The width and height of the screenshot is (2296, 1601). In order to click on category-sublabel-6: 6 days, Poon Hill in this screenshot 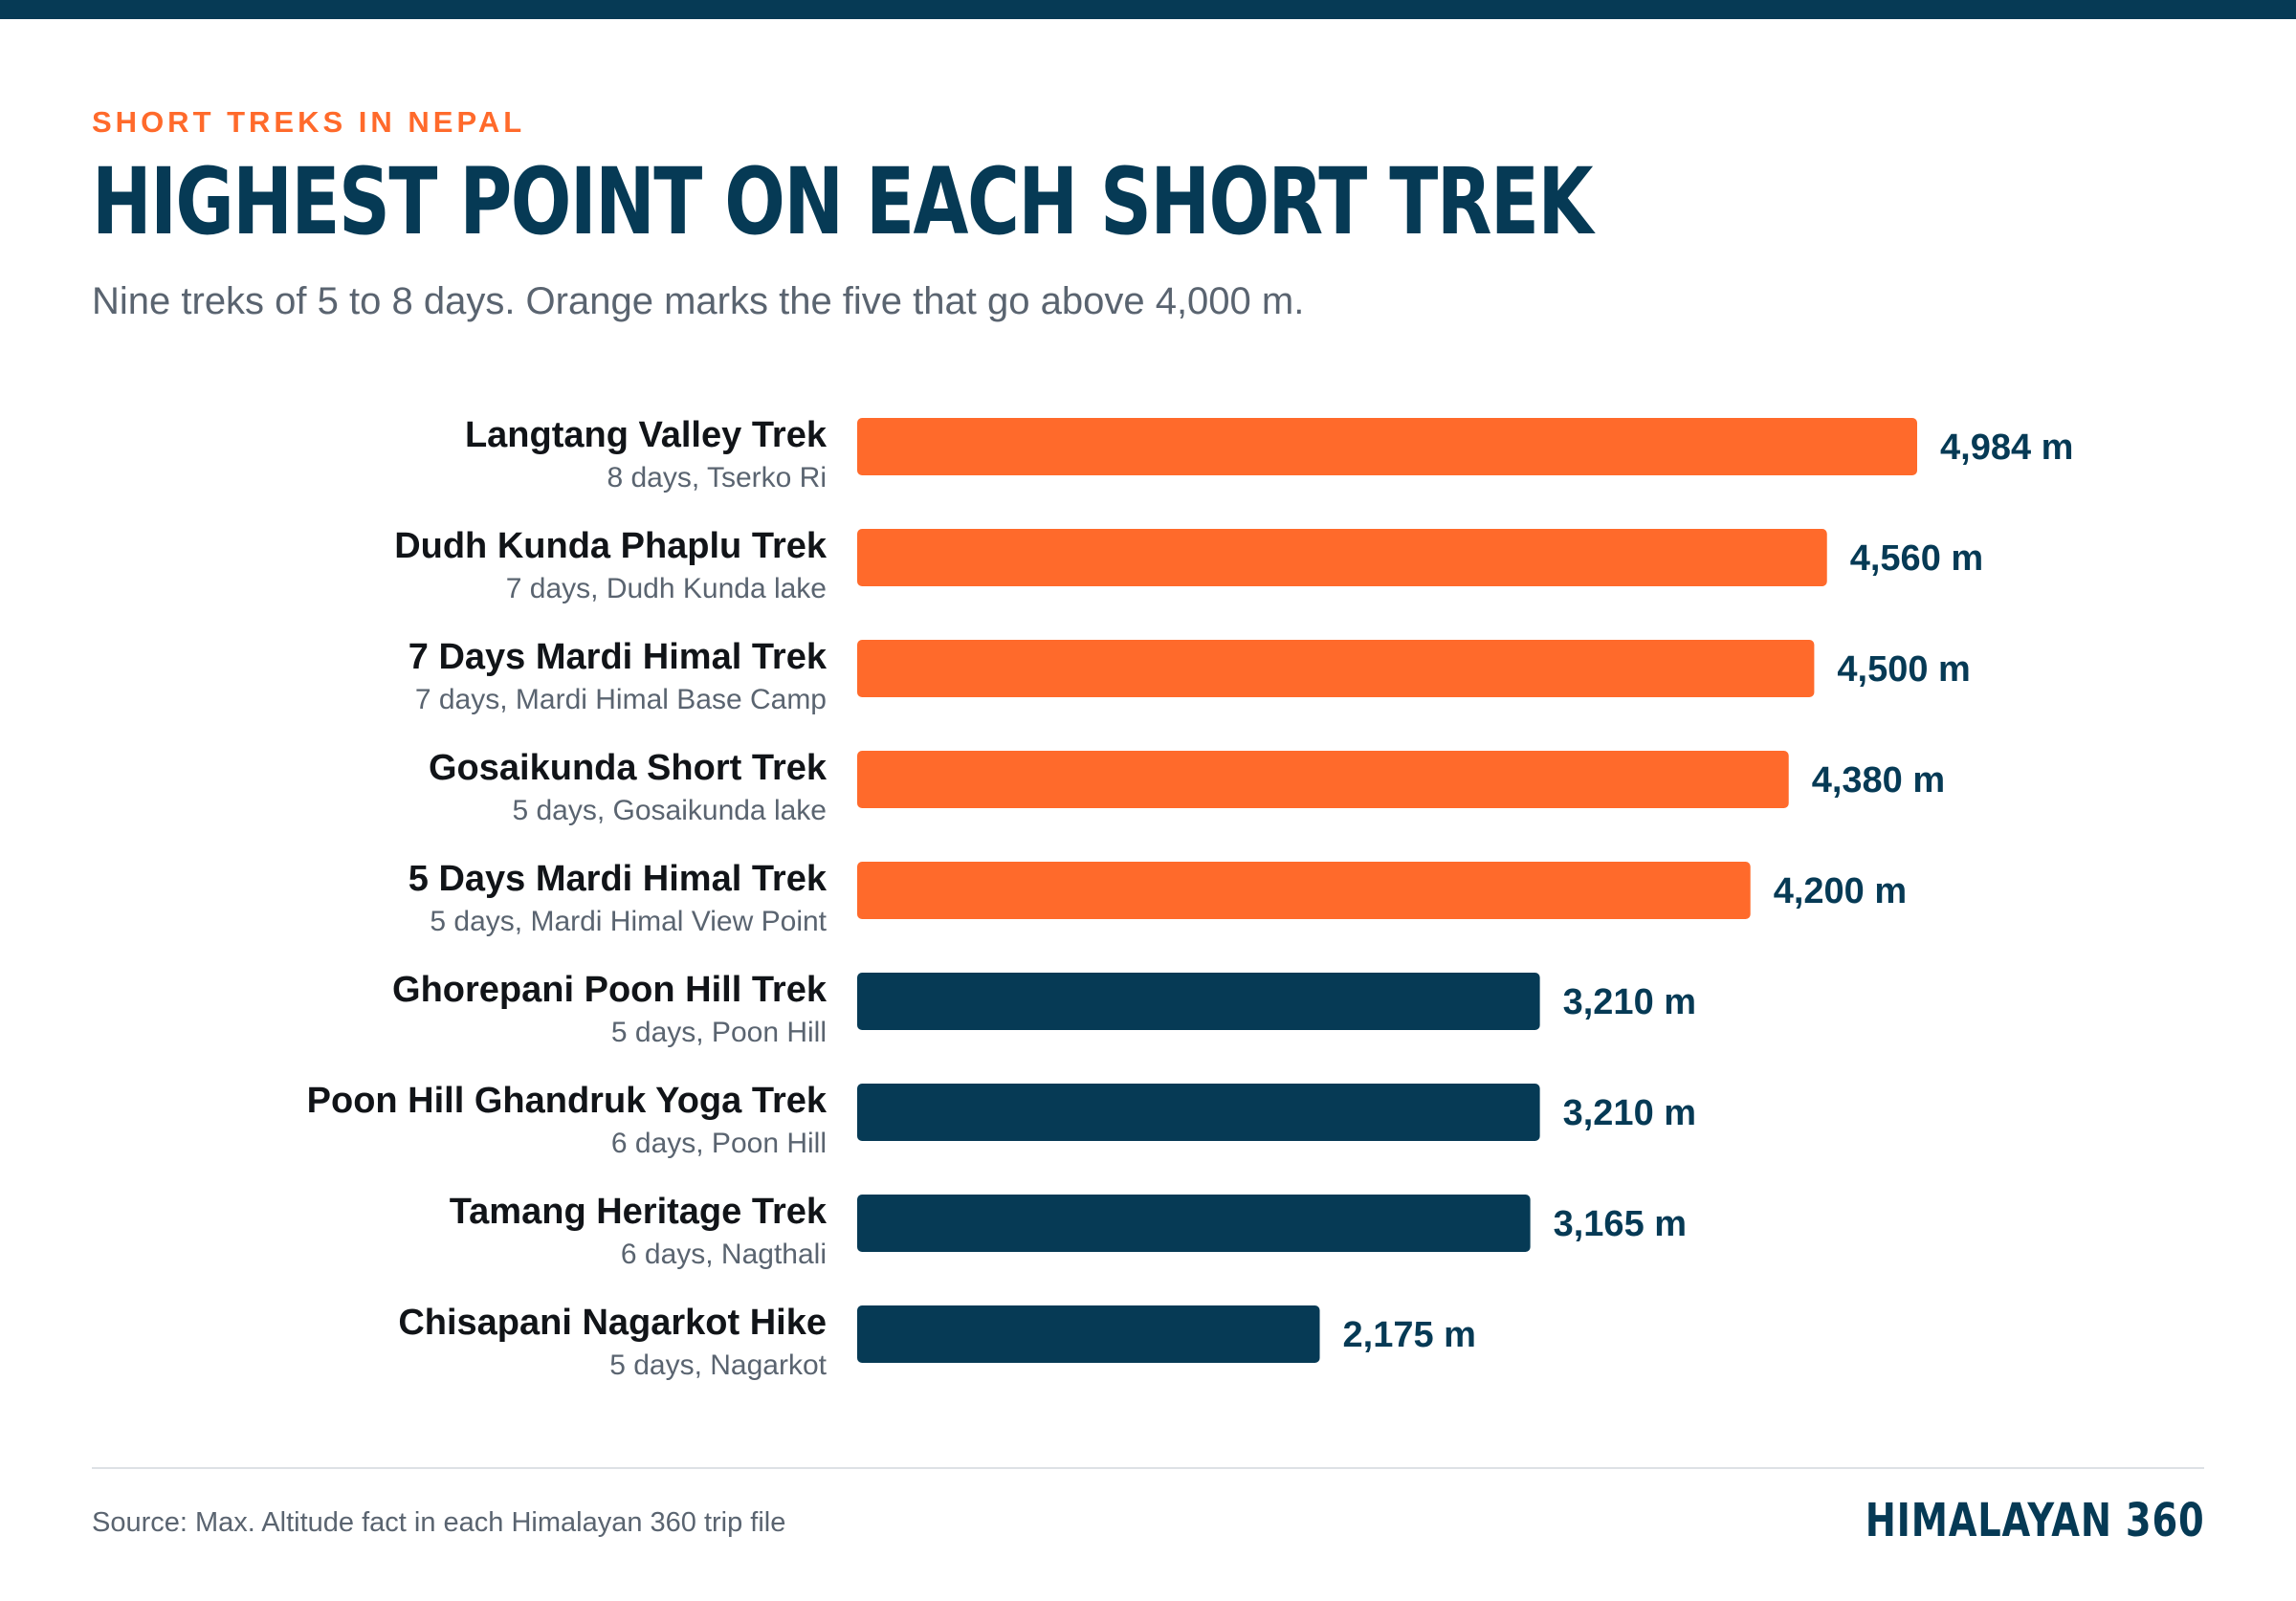, I will do `click(719, 1143)`.